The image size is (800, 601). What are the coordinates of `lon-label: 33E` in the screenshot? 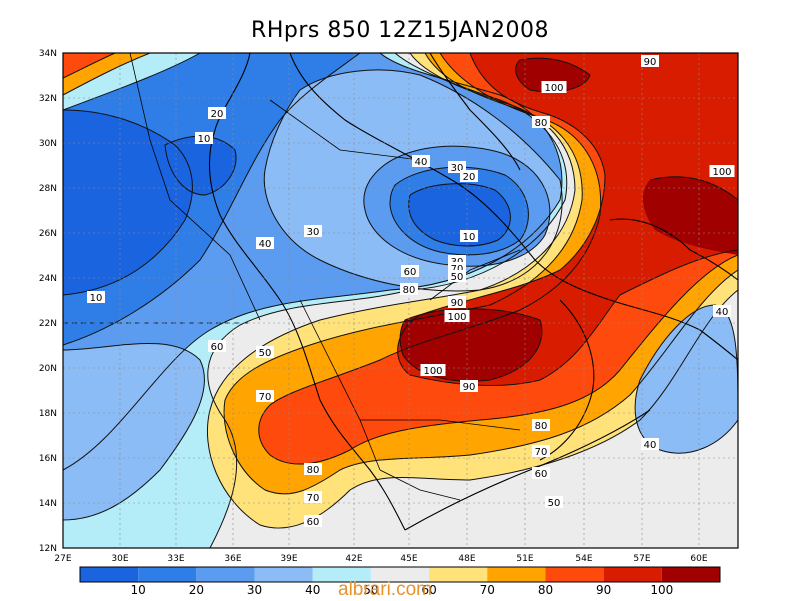 It's located at (175, 559).